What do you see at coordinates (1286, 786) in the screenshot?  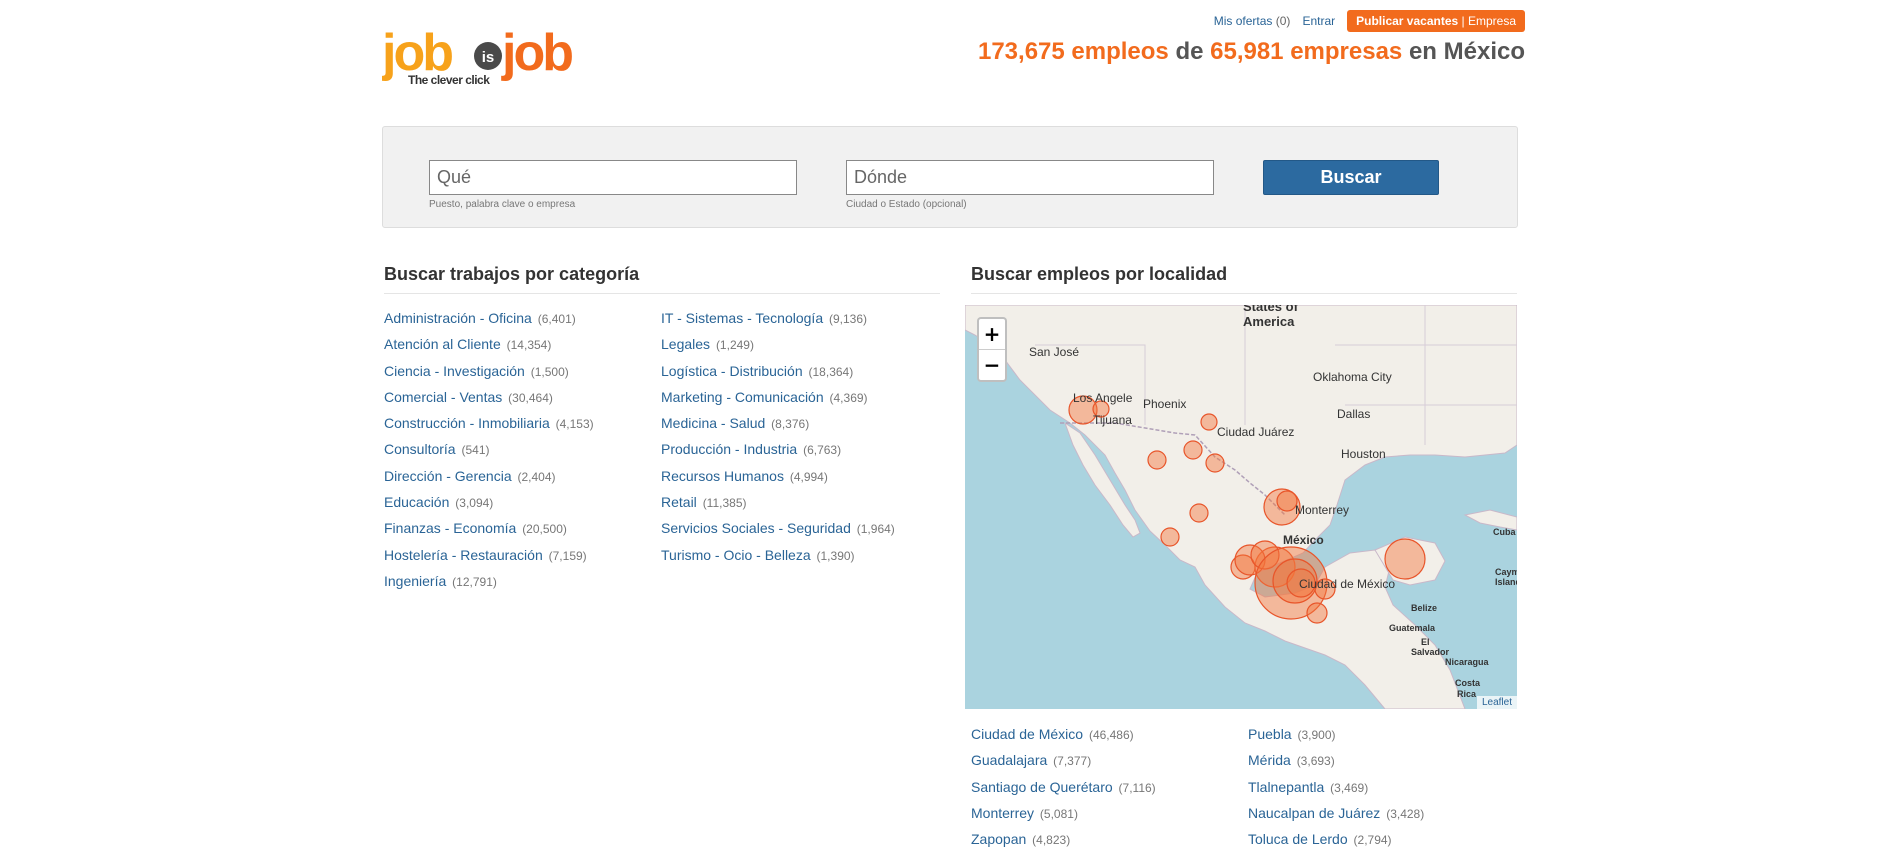 I see `location-item-label: Tlalnepantla` at bounding box center [1286, 786].